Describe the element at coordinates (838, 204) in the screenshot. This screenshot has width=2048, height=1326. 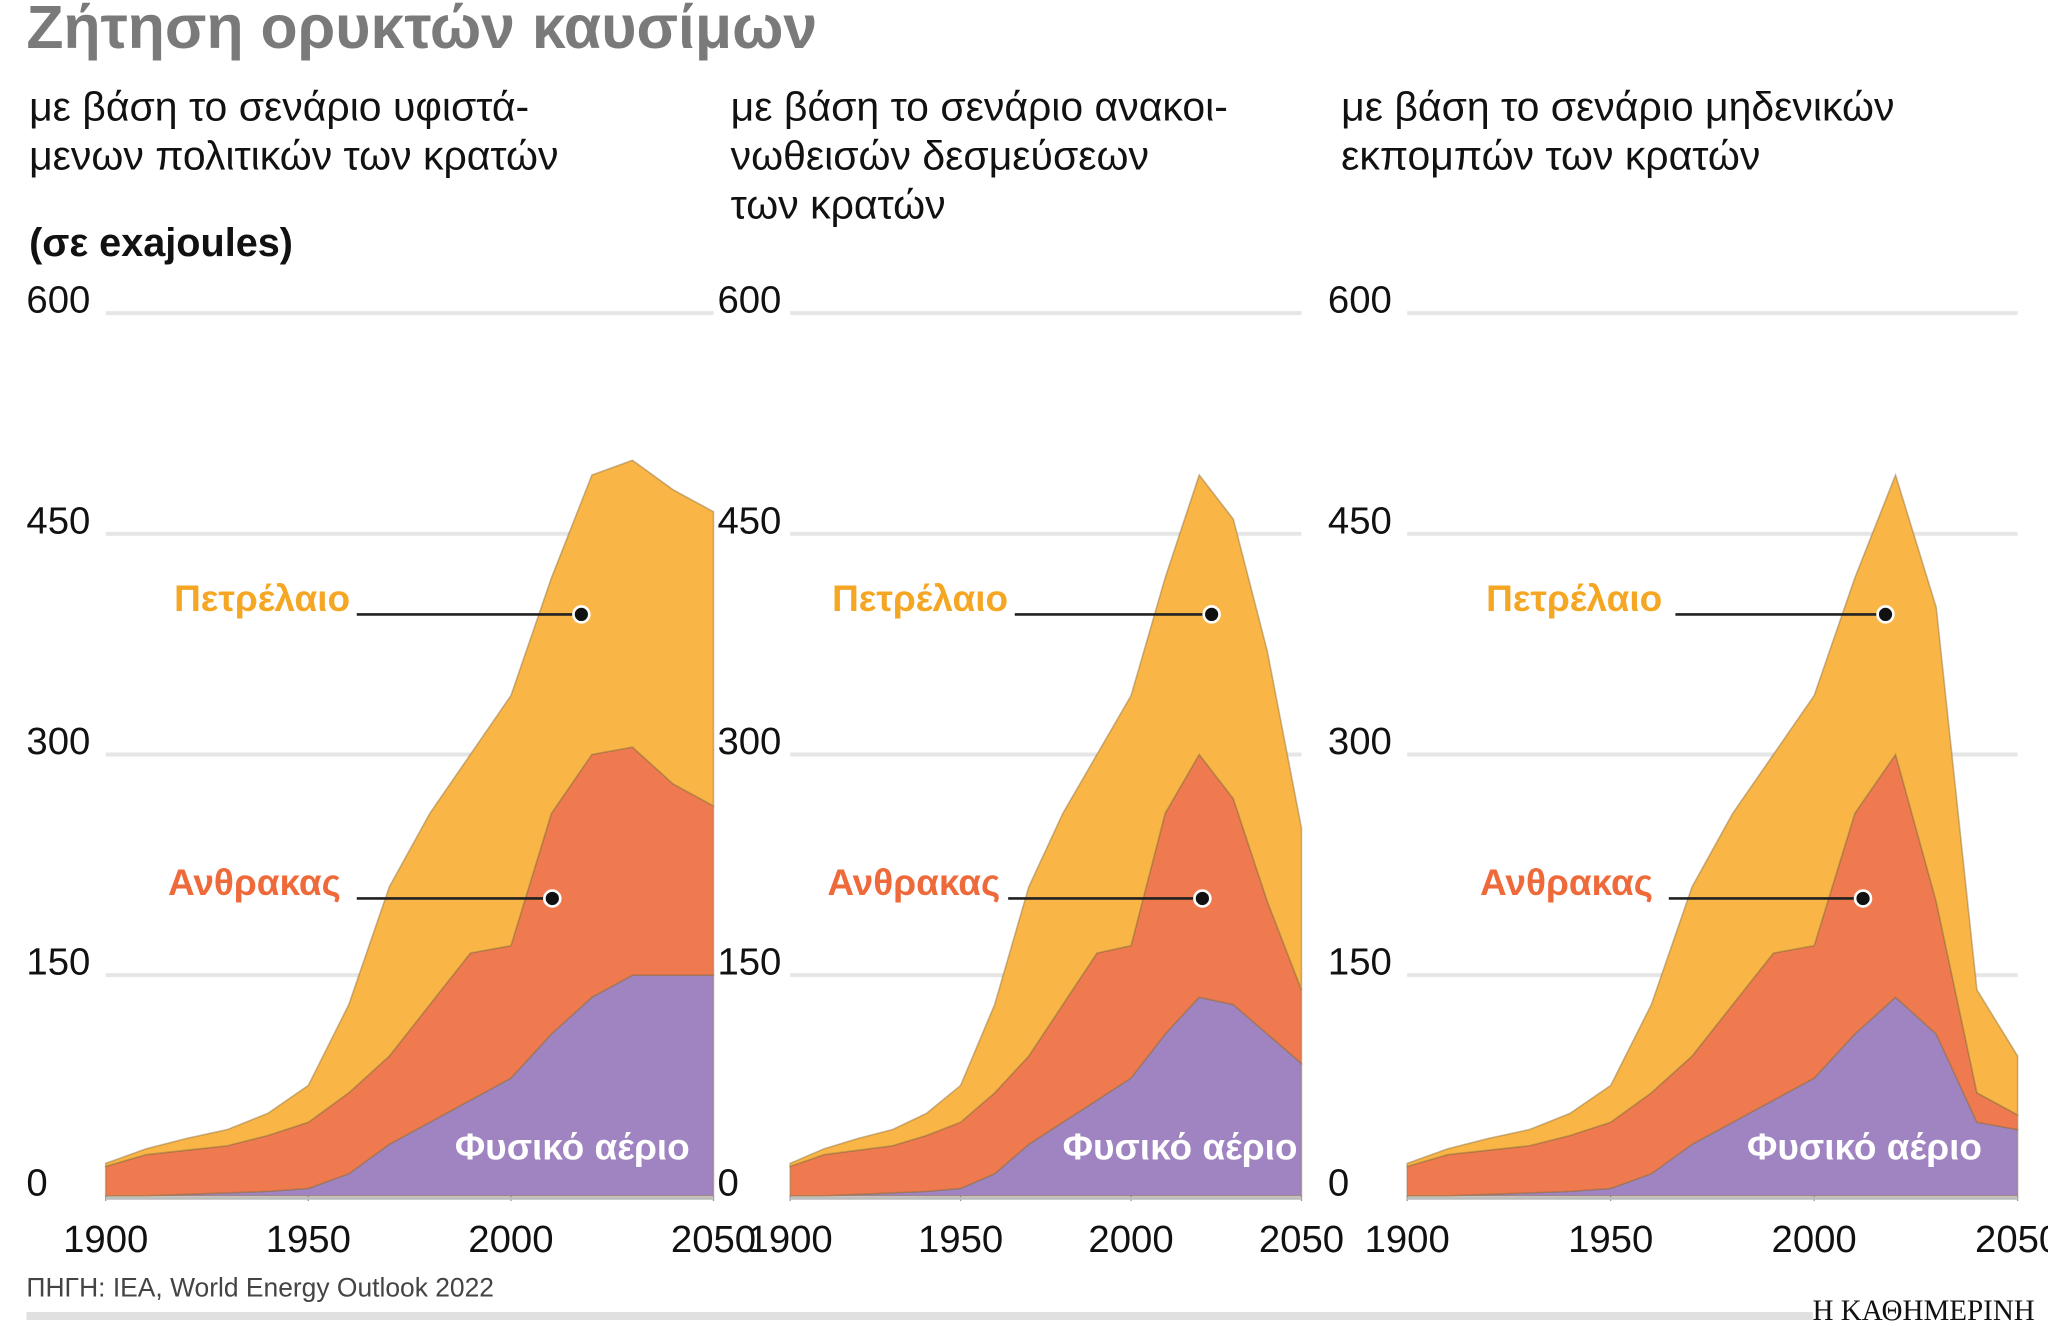
I see `subtitle: των κρατών` at that location.